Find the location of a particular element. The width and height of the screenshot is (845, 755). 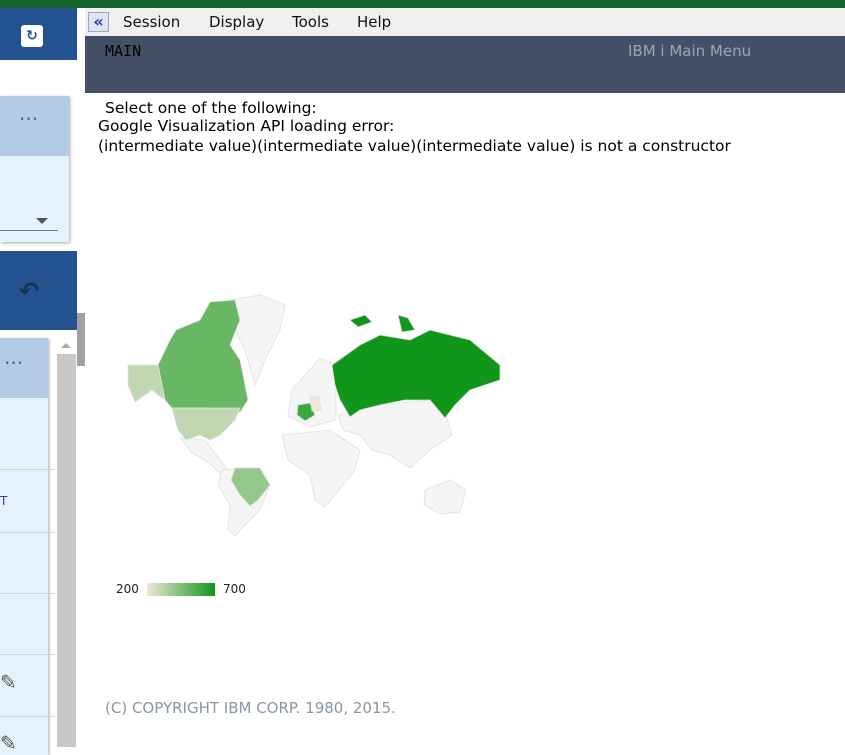

menu-bar: « Session Display Tools Help is located at coordinates (465, 22).